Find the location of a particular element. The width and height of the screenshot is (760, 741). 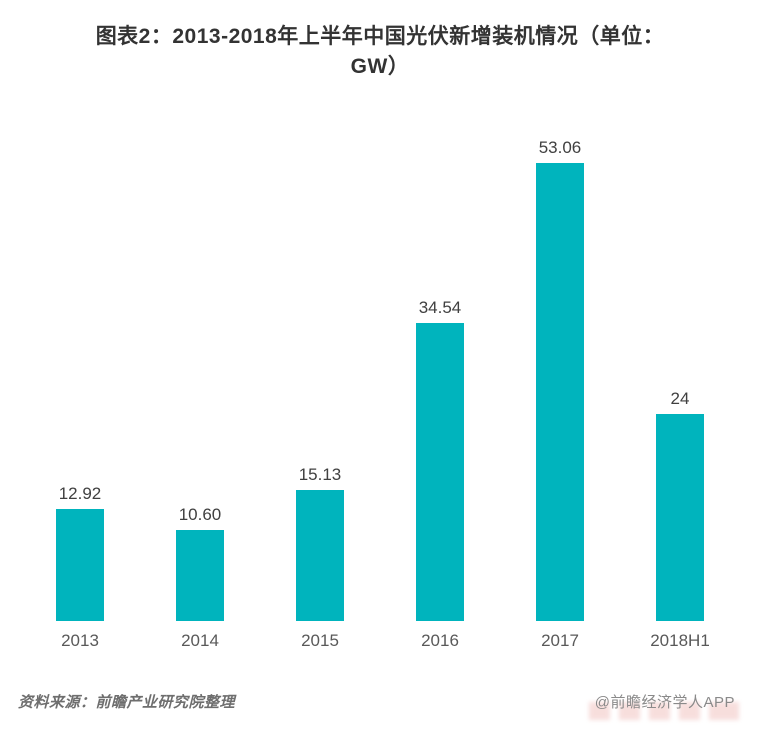

x-axis: 2013 2014 2015 2016 2017 2018H1 is located at coordinates (380, 641).